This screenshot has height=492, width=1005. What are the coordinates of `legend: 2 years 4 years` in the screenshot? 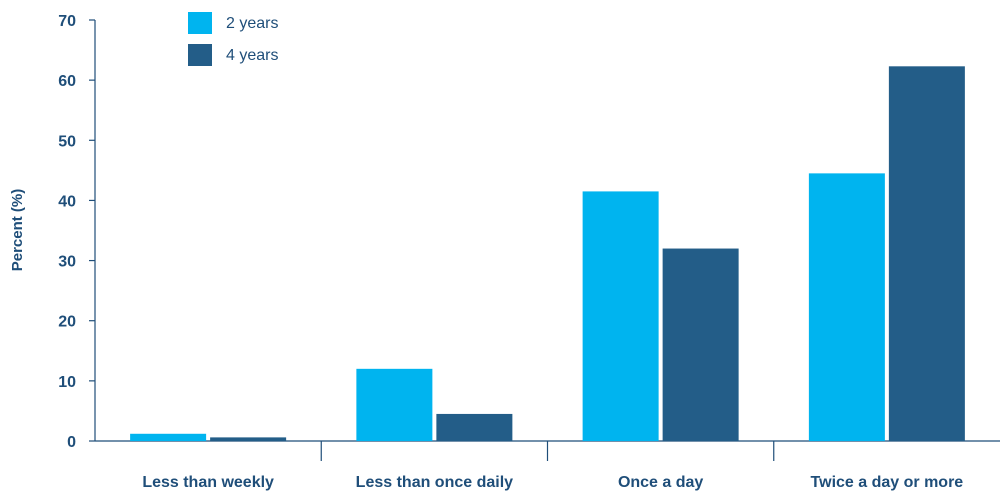 It's located at (233, 39).